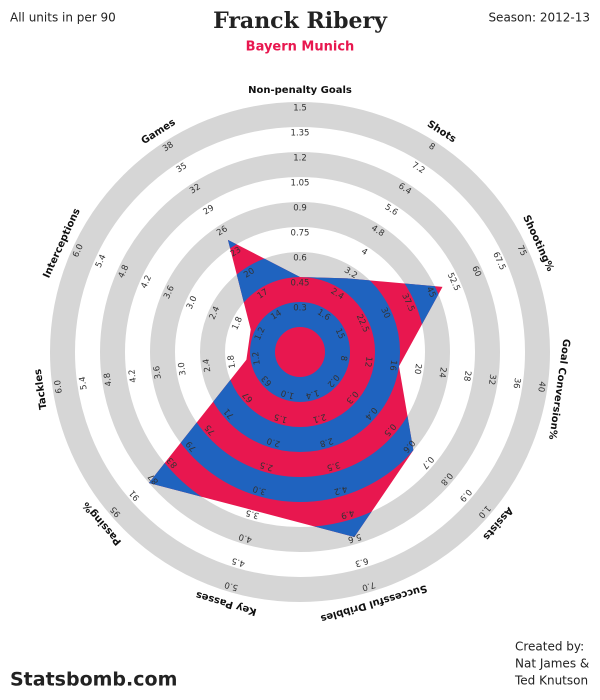 This screenshot has width=600, height=700. What do you see at coordinates (288, 393) in the screenshot?
I see `tick-label: 1.0` at bounding box center [288, 393].